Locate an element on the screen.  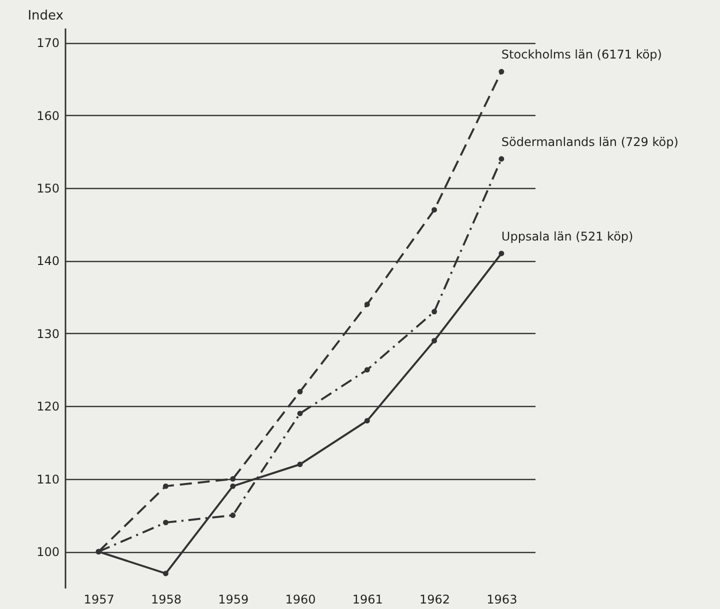
y-tick-label: 150 is located at coordinates (48, 189).